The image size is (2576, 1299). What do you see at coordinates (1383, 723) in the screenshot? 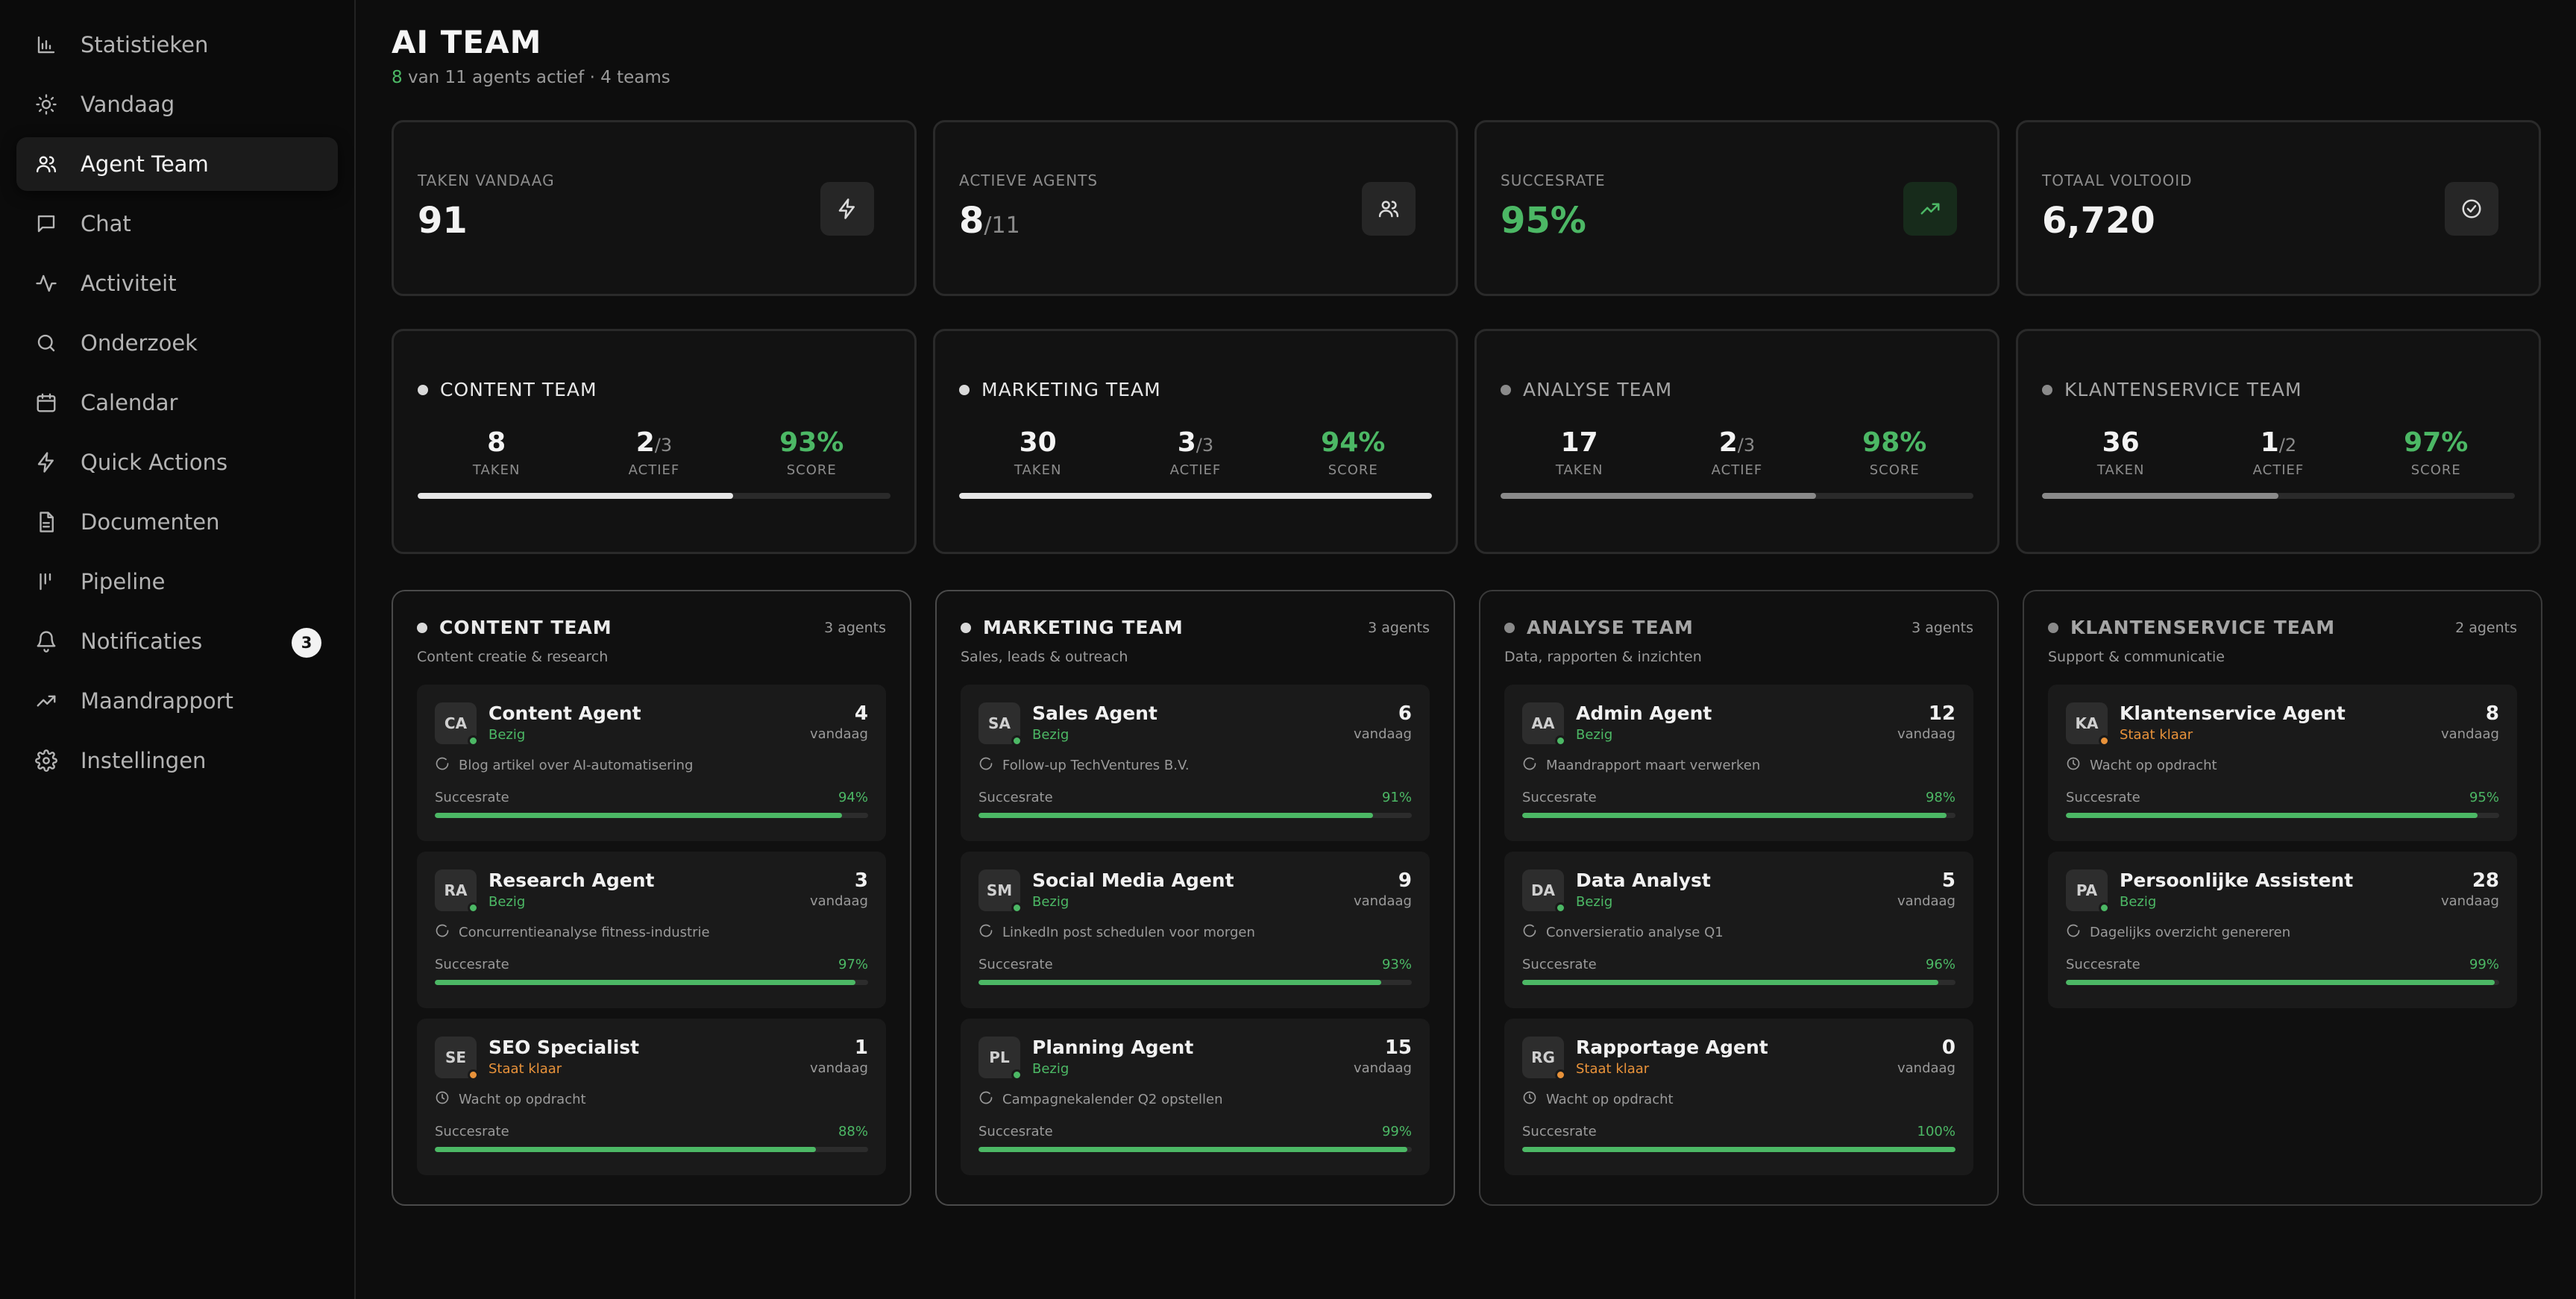
I see `agent-task-count: 6 vandaag` at bounding box center [1383, 723].